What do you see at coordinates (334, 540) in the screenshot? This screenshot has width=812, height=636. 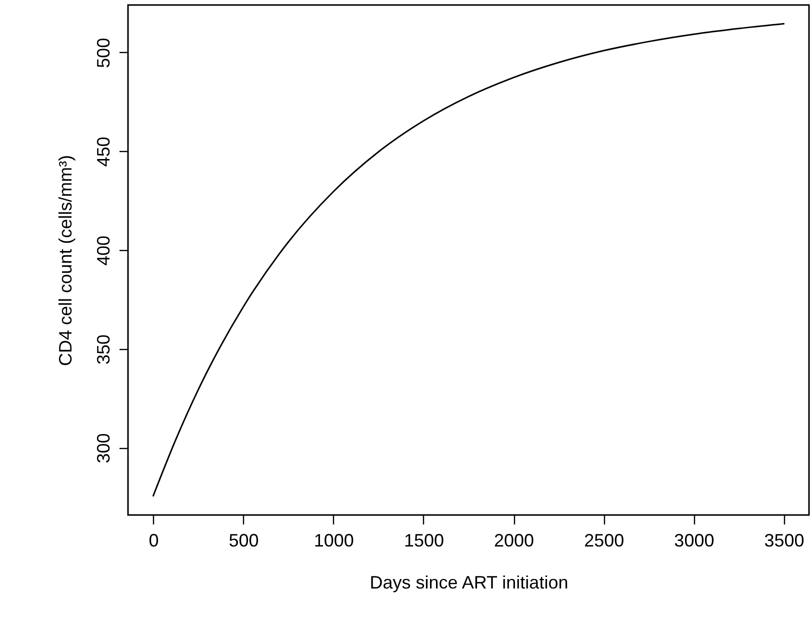 I see `x-tick-label: 1000` at bounding box center [334, 540].